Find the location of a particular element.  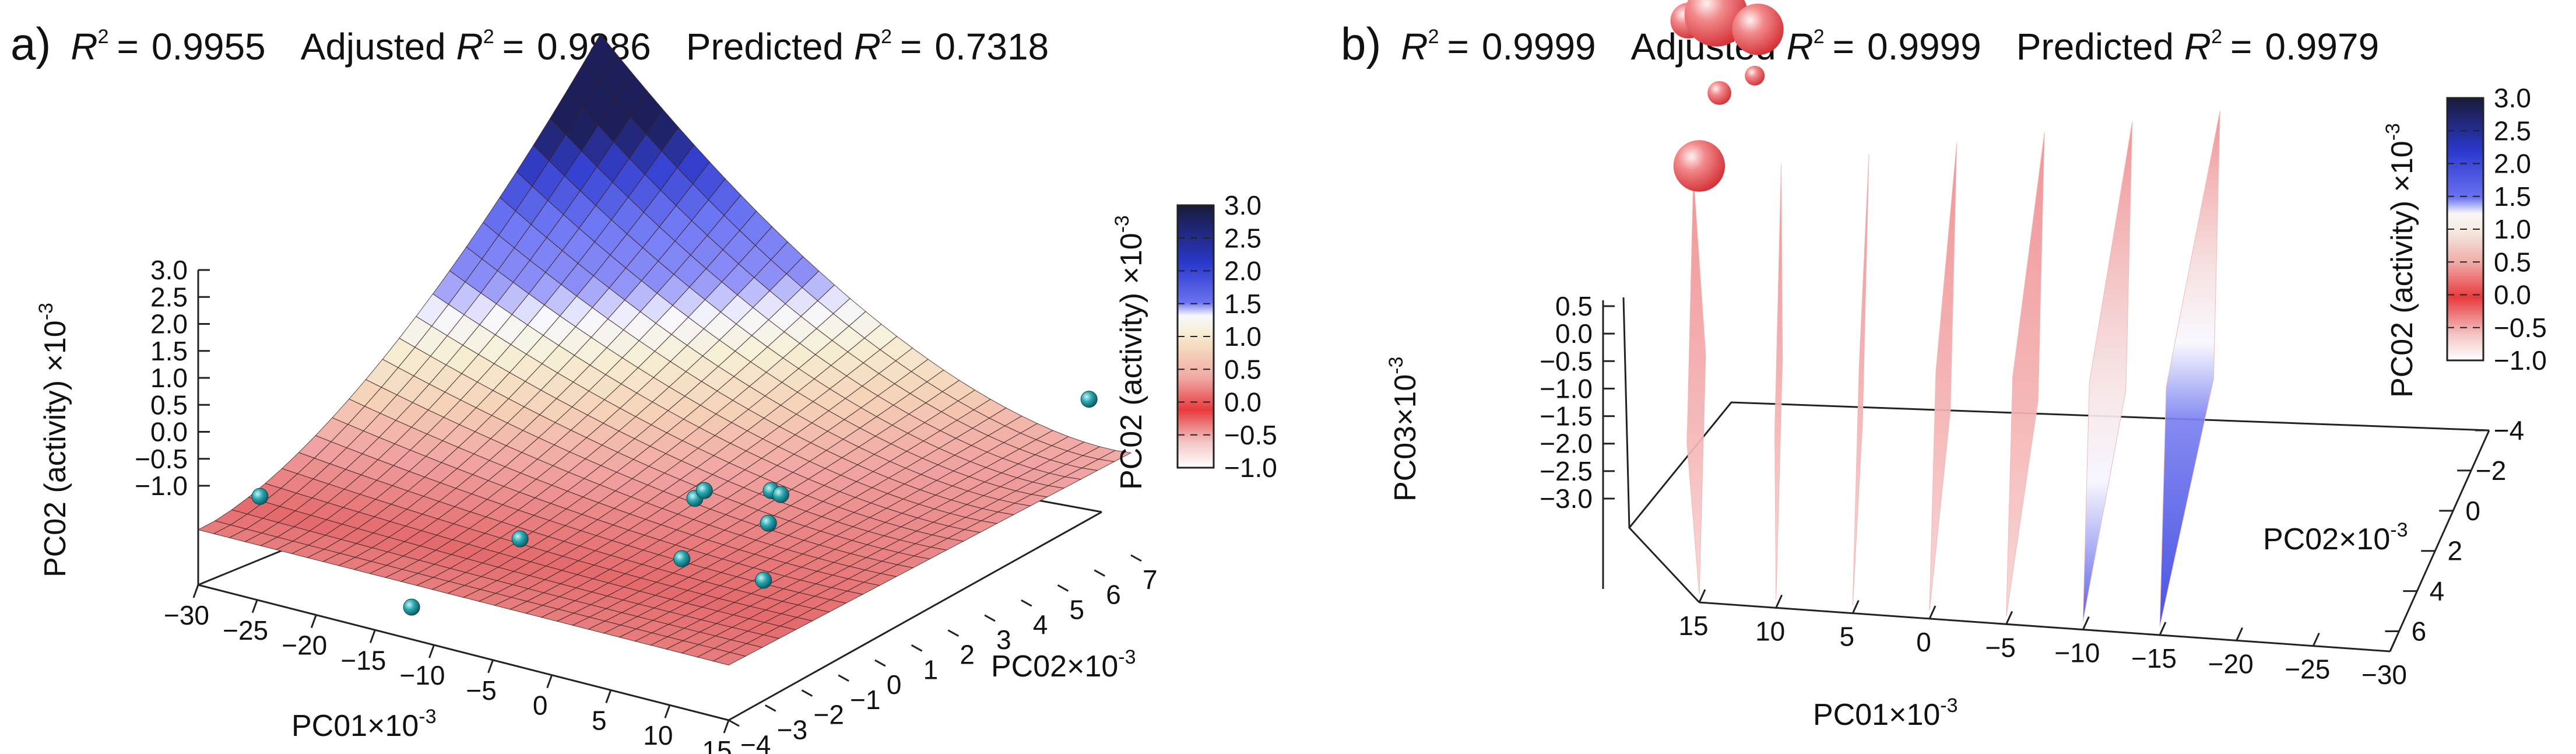

z-tick-label: 1.0 is located at coordinates (169, 378).